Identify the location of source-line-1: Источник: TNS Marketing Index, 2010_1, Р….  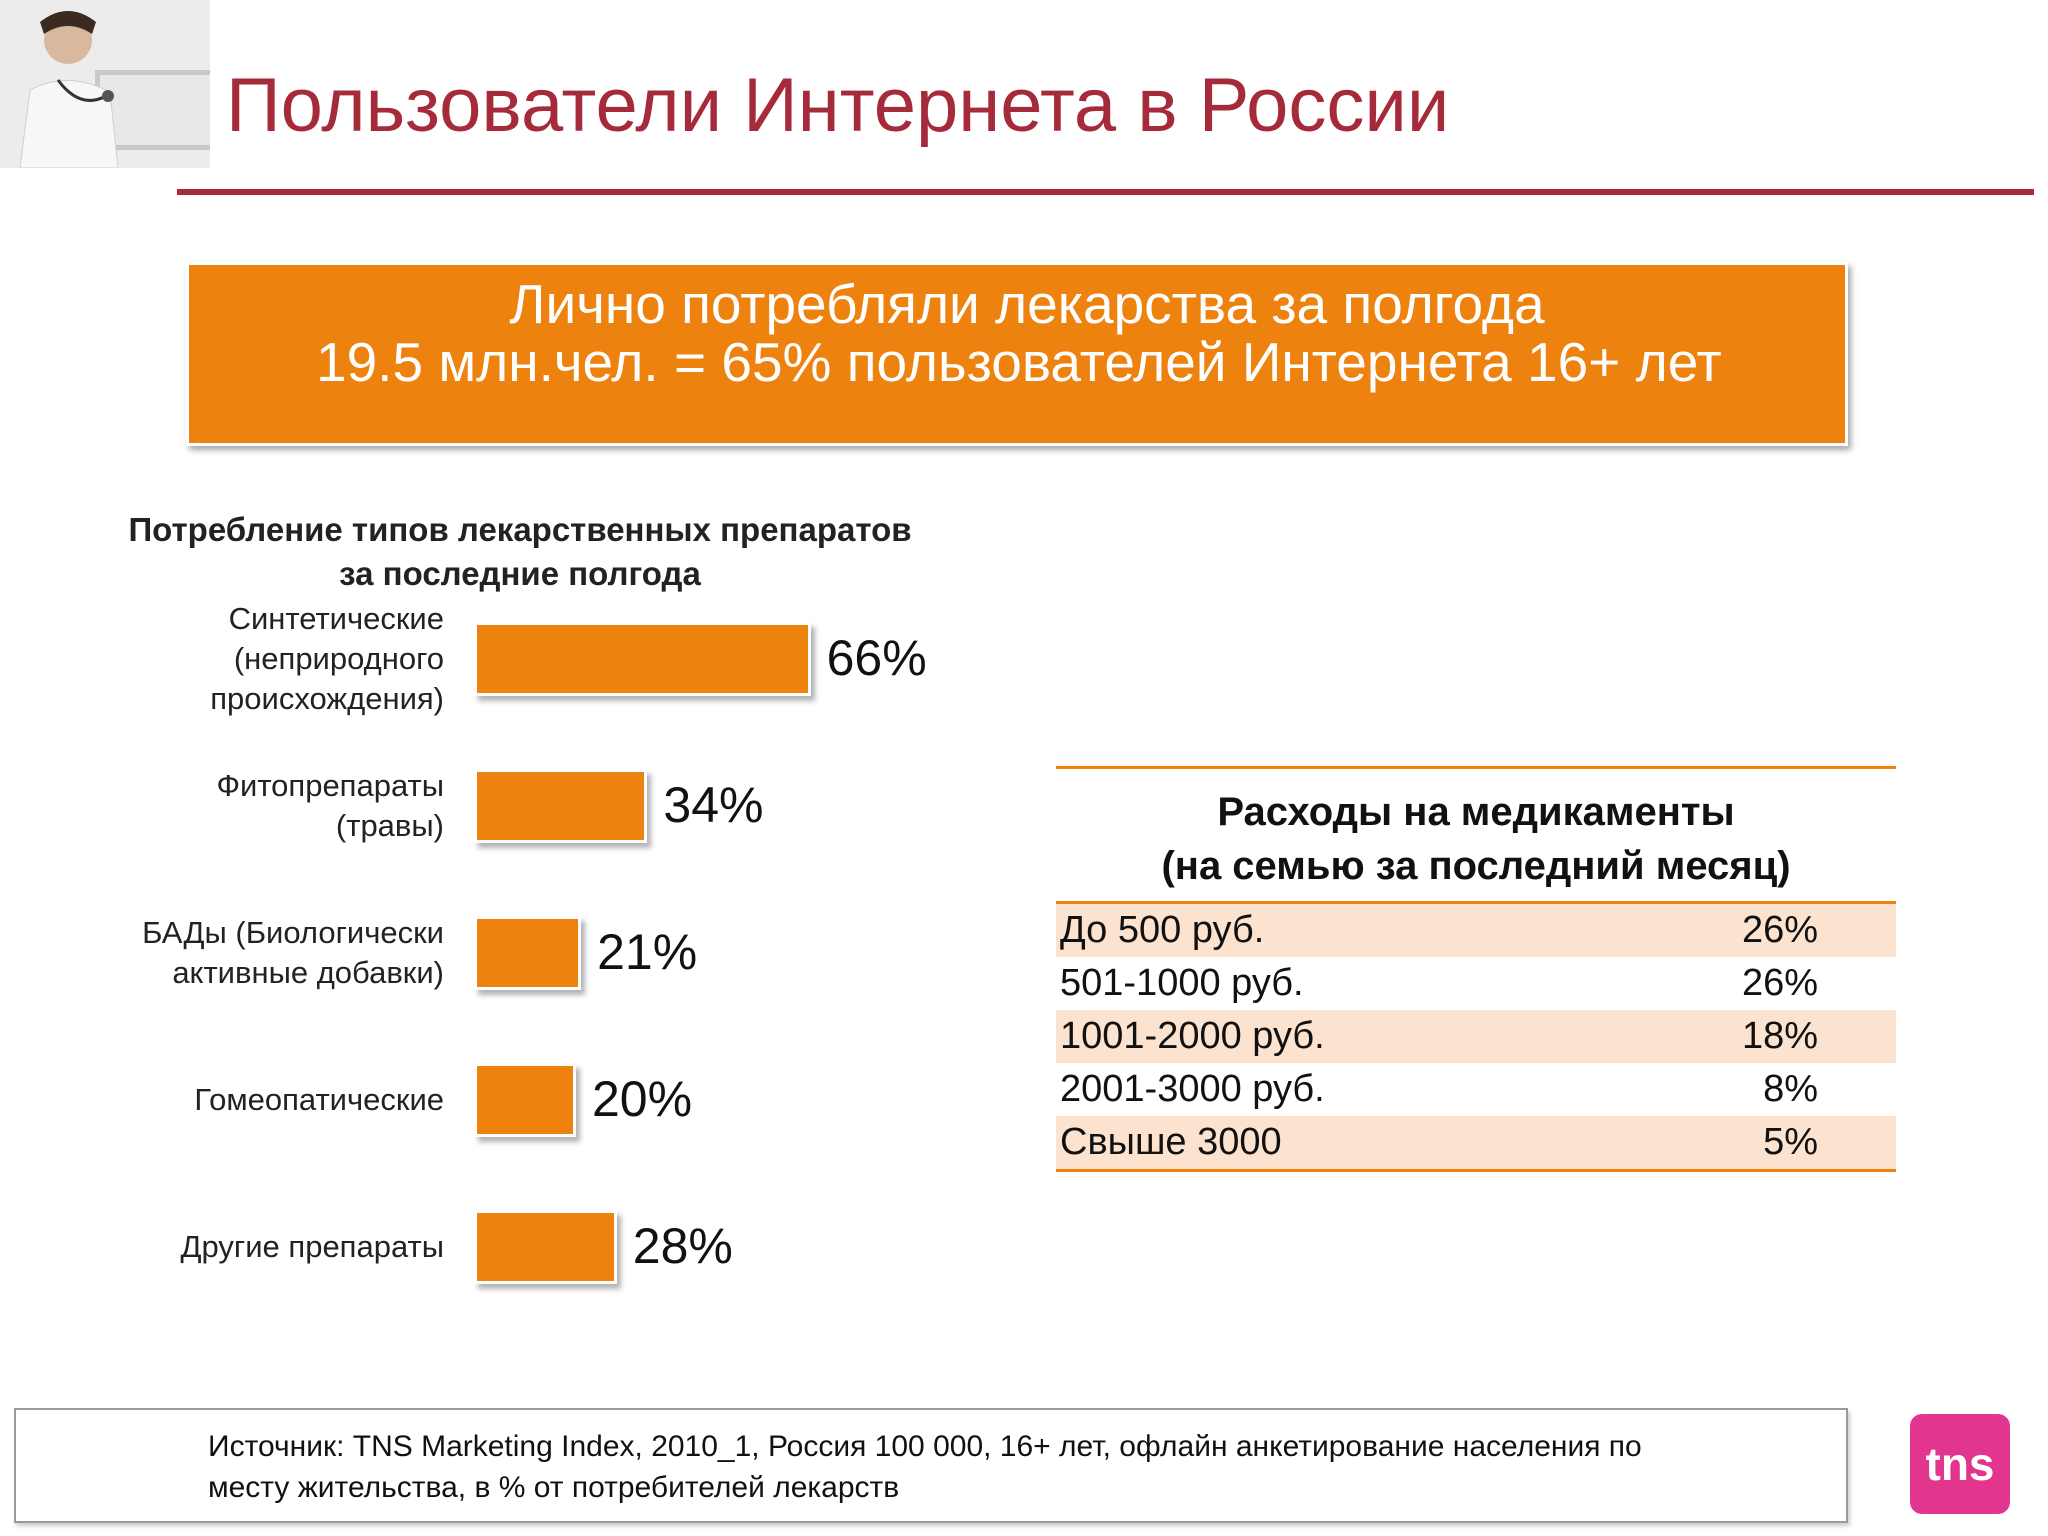
(925, 1446).